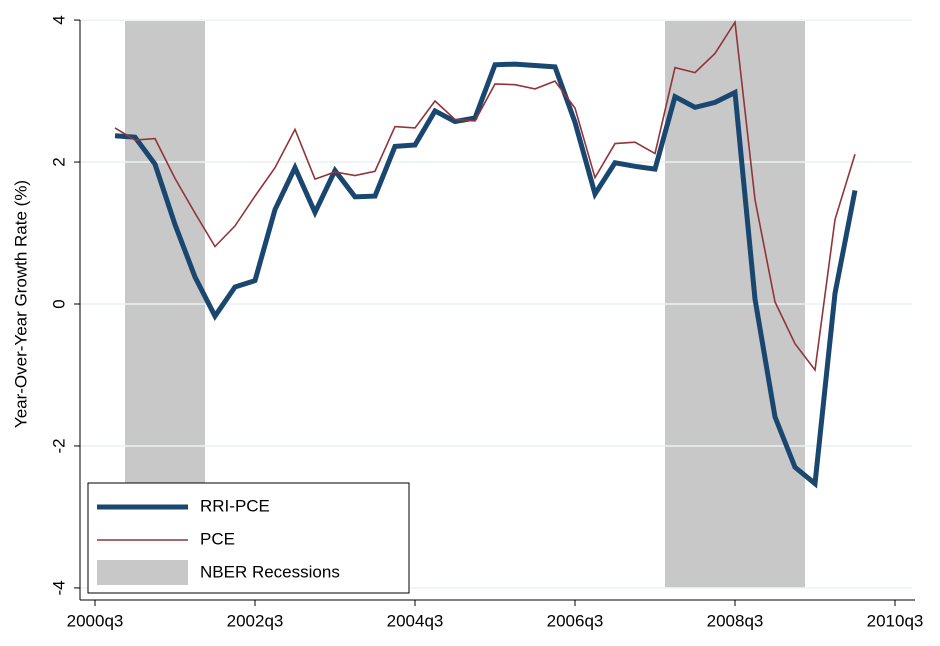 This screenshot has width=940, height=646. I want to click on y-tick-label: -2, so click(58, 445).